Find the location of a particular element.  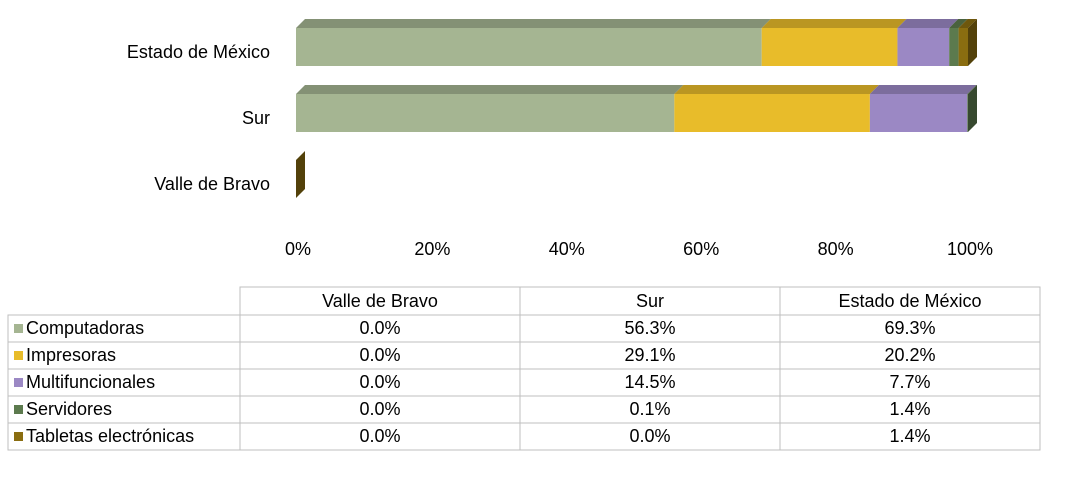

category-label: Valle de Bravo is located at coordinates (212, 184).